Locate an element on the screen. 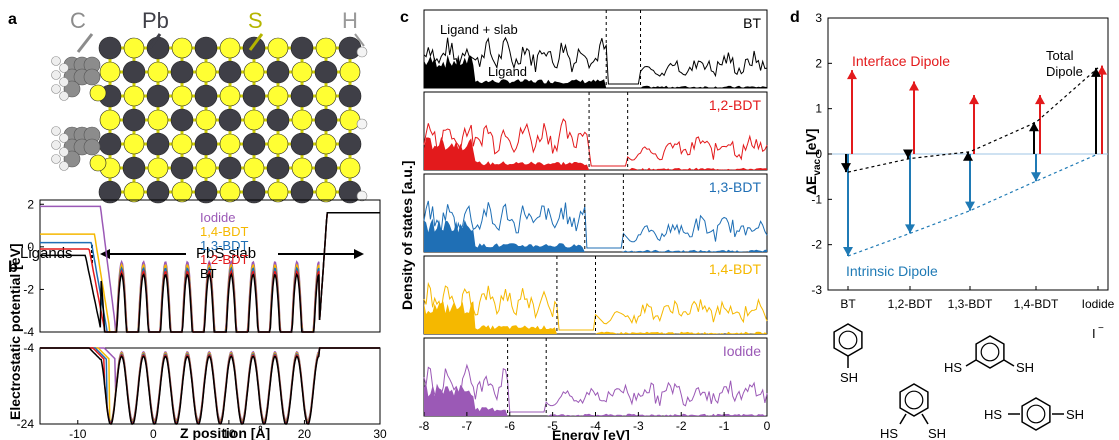 The width and height of the screenshot is (1119, 440). y-tick-label: -2 is located at coordinates (28, 289).